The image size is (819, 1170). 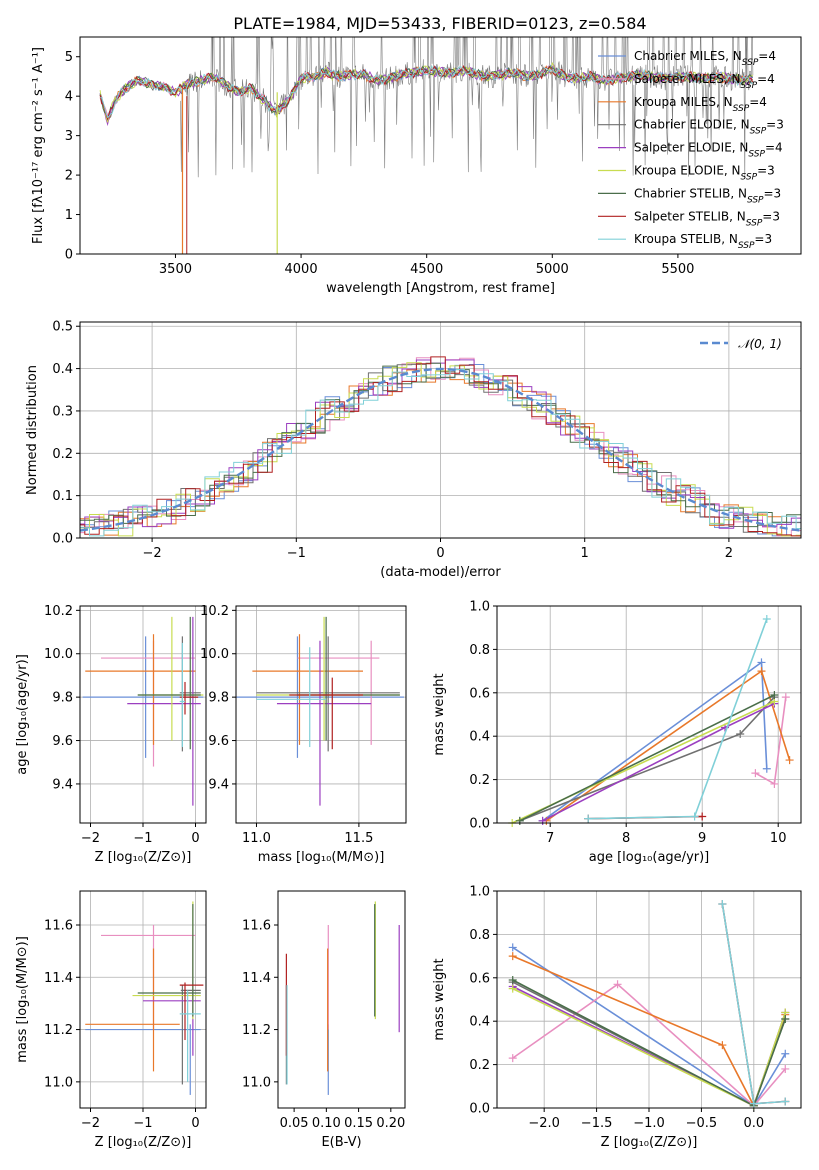 I want to click on x-tick-label: 1, so click(x=585, y=553).